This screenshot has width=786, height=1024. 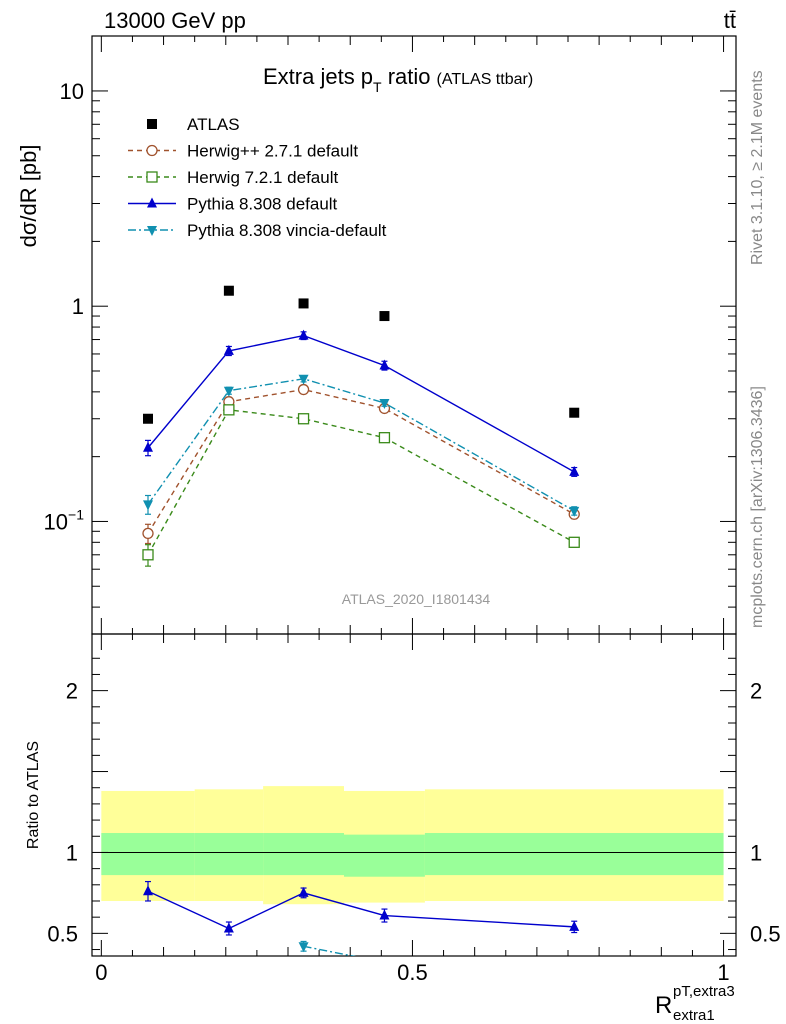 What do you see at coordinates (175, 20) in the screenshot?
I see `header-energy: 13000 GeV pp` at bounding box center [175, 20].